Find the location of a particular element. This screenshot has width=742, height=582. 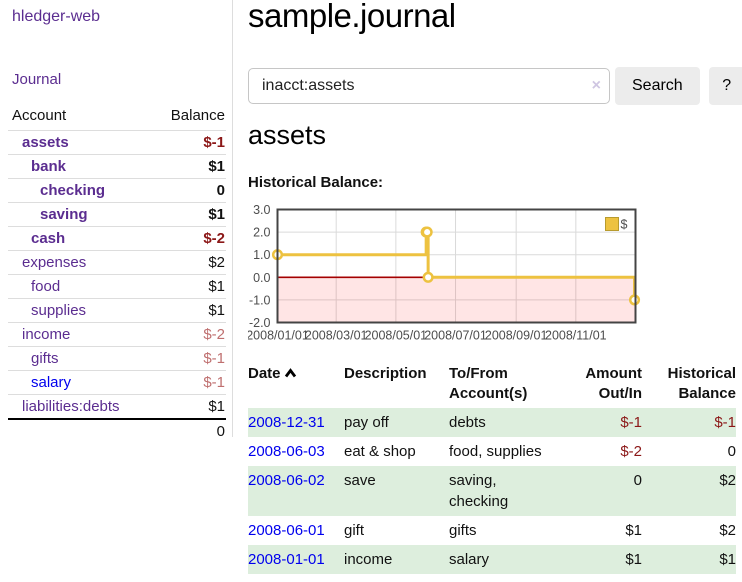

transaction-balance: $-1 is located at coordinates (725, 422).